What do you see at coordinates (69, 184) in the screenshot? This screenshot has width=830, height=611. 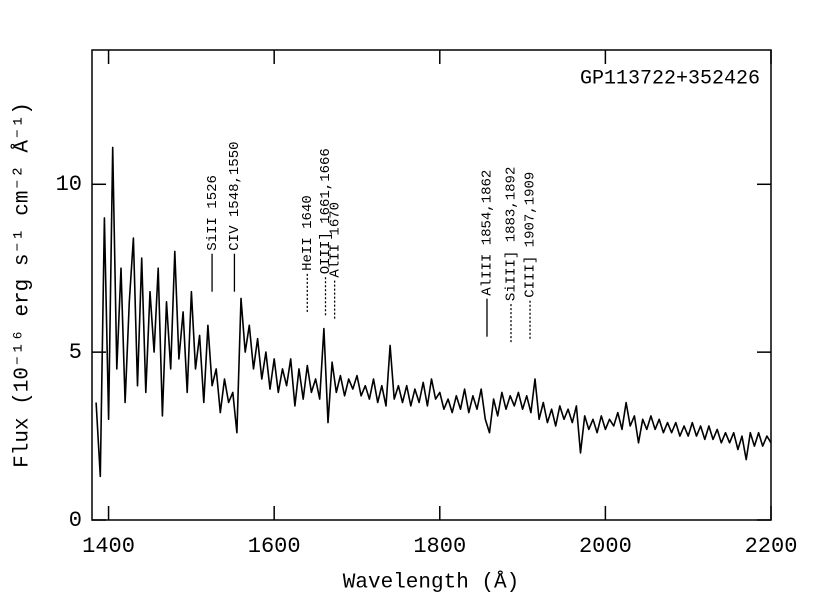 I see `y-tick-label: 10` at bounding box center [69, 184].